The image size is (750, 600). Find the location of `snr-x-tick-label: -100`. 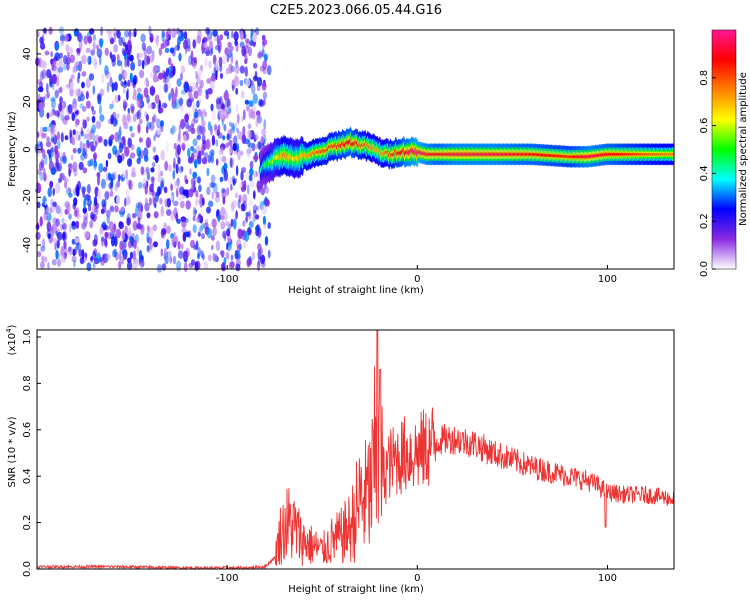

snr-x-tick-label: -100 is located at coordinates (227, 578).